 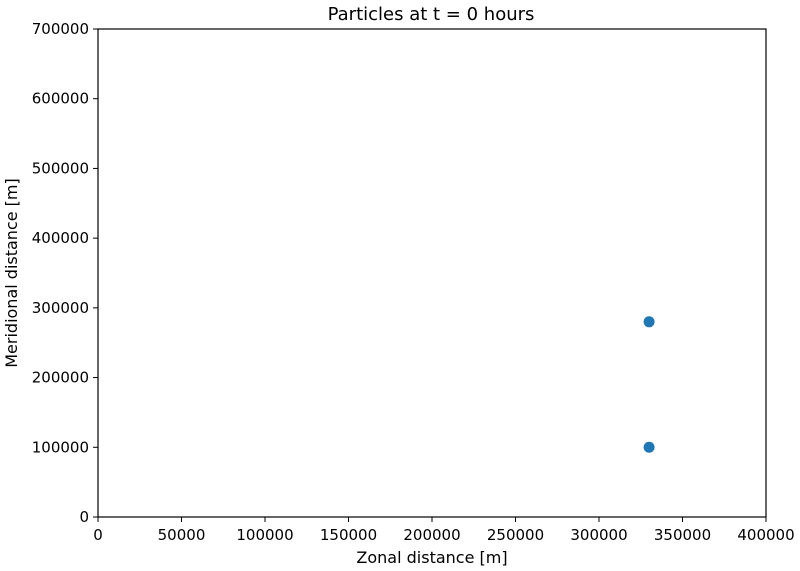 I want to click on x-tick-label: 100000, so click(x=264, y=535).